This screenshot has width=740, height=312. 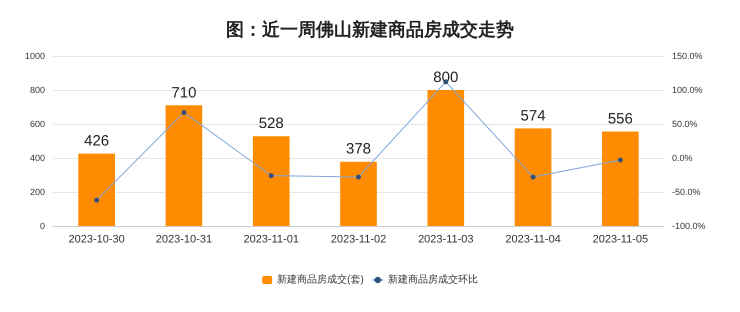 What do you see at coordinates (34, 56) in the screenshot?
I see `y-tick-label: 1000` at bounding box center [34, 56].